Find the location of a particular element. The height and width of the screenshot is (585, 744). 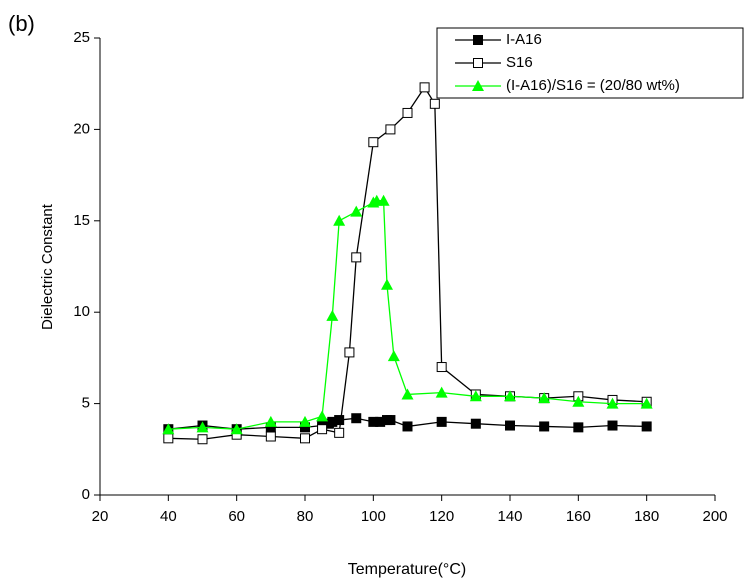

x-tick-label: 140 is located at coordinates (509, 516).